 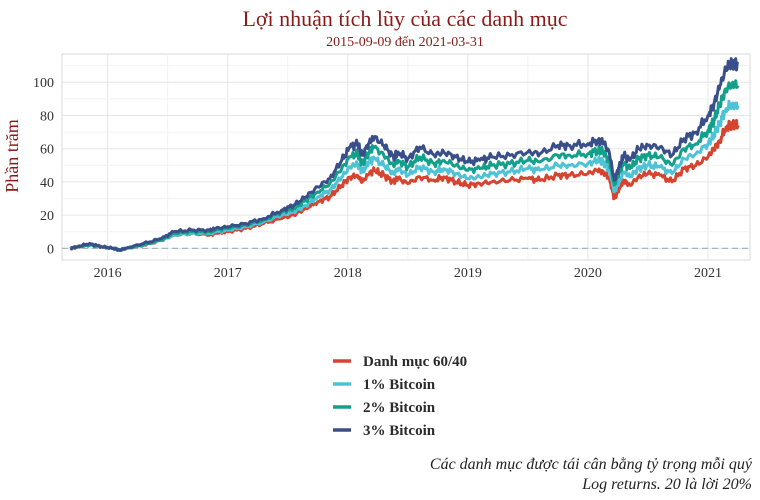 I want to click on y-tick-label: 60, so click(x=47, y=150).